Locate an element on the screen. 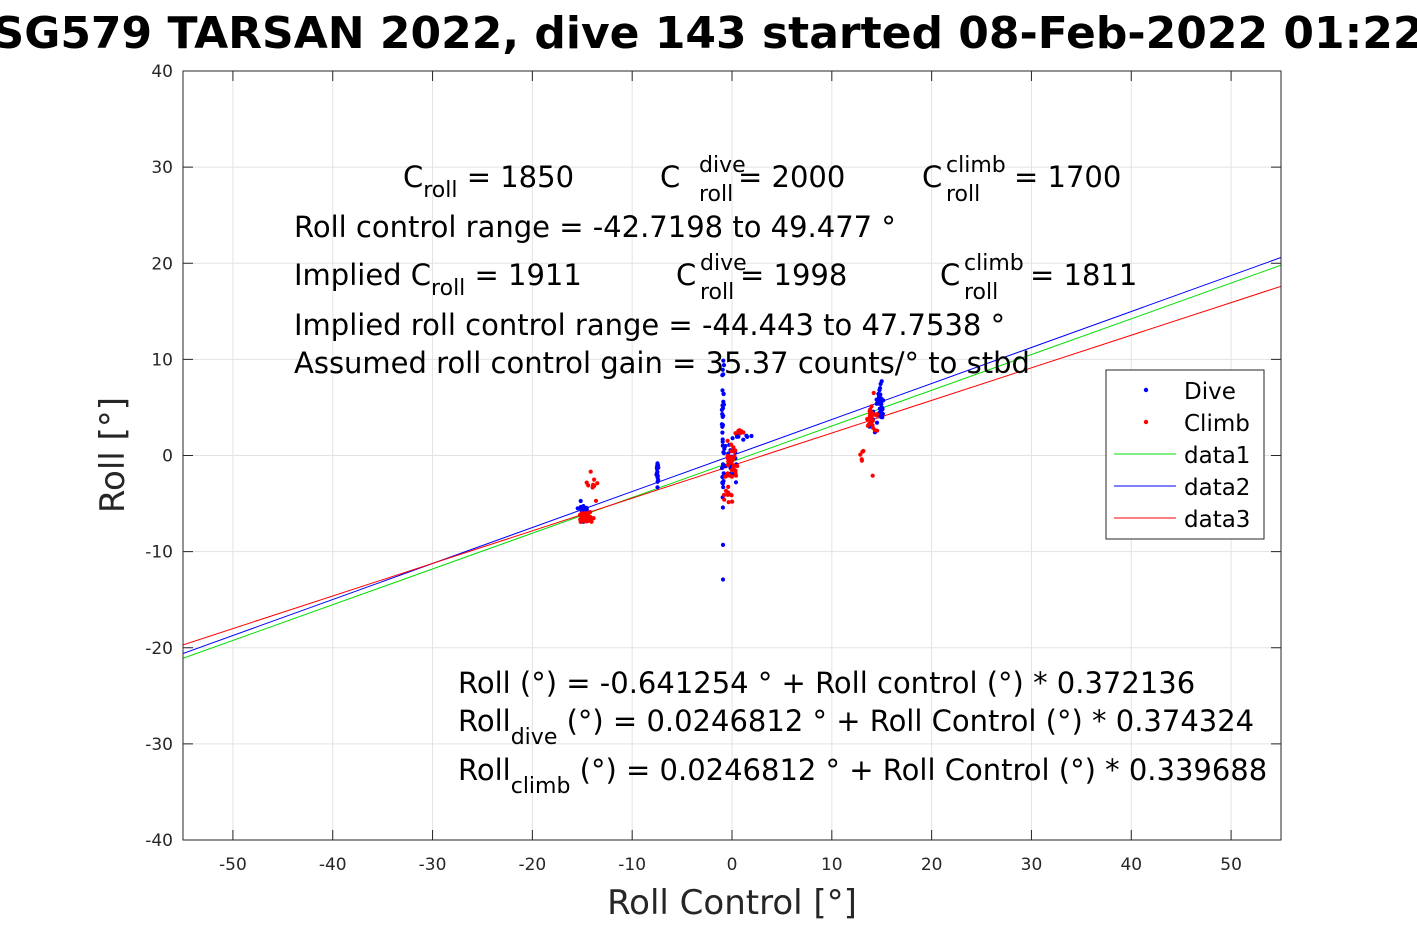 The height and width of the screenshot is (945, 1417). y-tick-label: 10 is located at coordinates (162, 360).